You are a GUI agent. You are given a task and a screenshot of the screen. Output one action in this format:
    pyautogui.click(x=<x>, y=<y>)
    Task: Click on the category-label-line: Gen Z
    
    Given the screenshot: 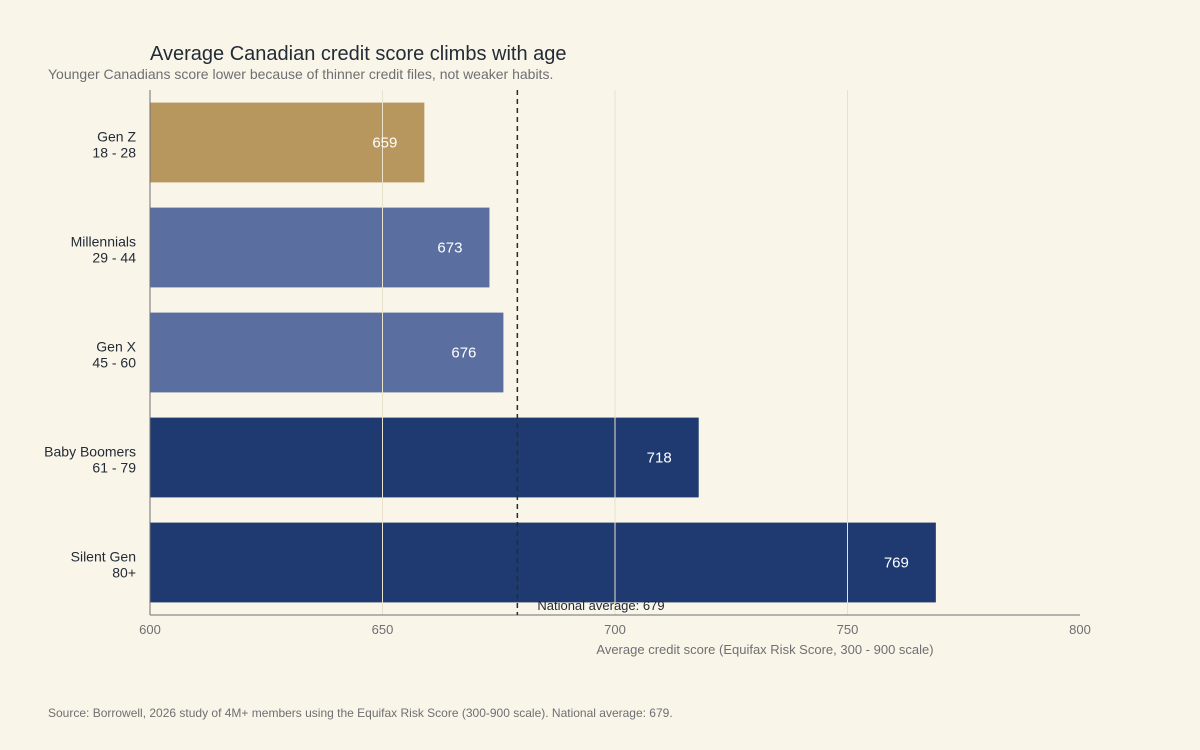 What is the action you would take?
    pyautogui.click(x=116, y=137)
    